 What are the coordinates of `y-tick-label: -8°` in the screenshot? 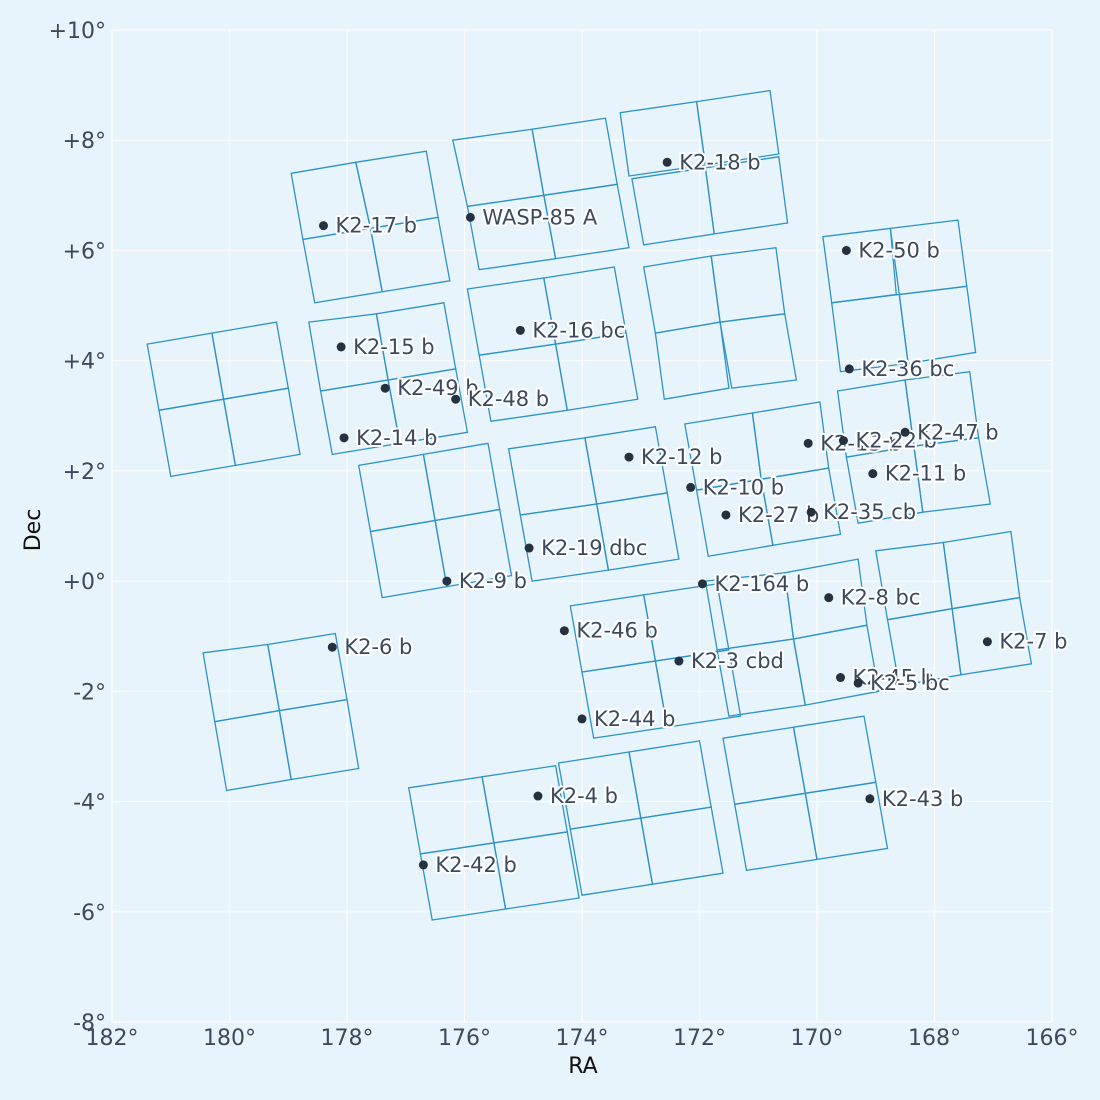 It's located at (89, 1023).